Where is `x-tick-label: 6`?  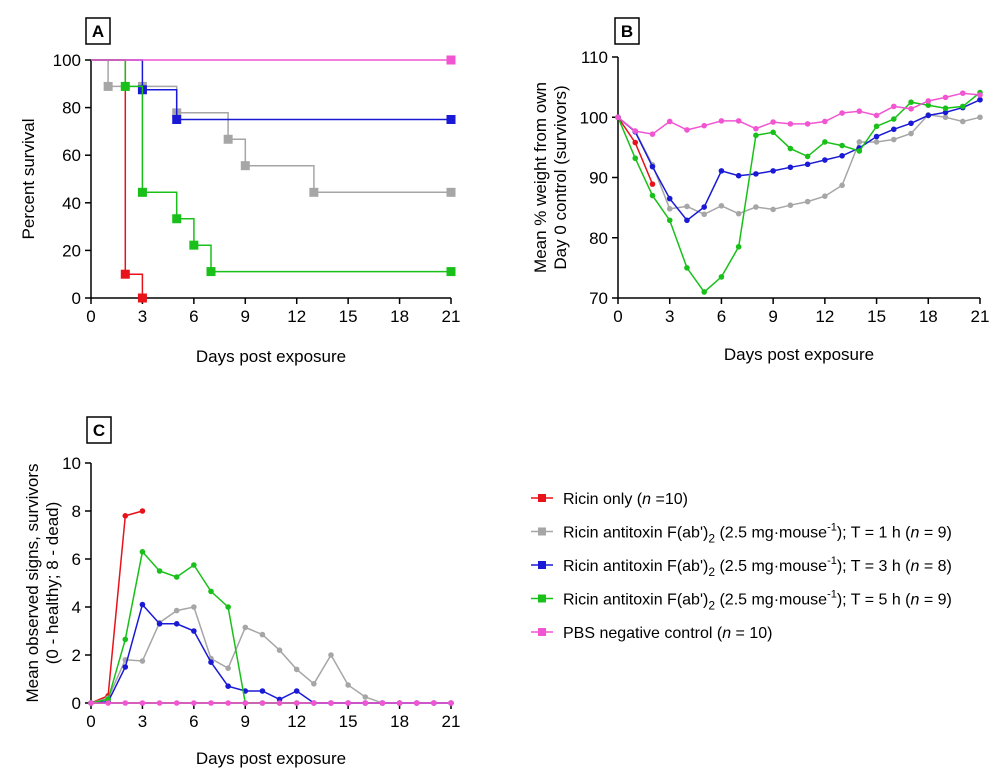 x-tick-label: 6 is located at coordinates (721, 316).